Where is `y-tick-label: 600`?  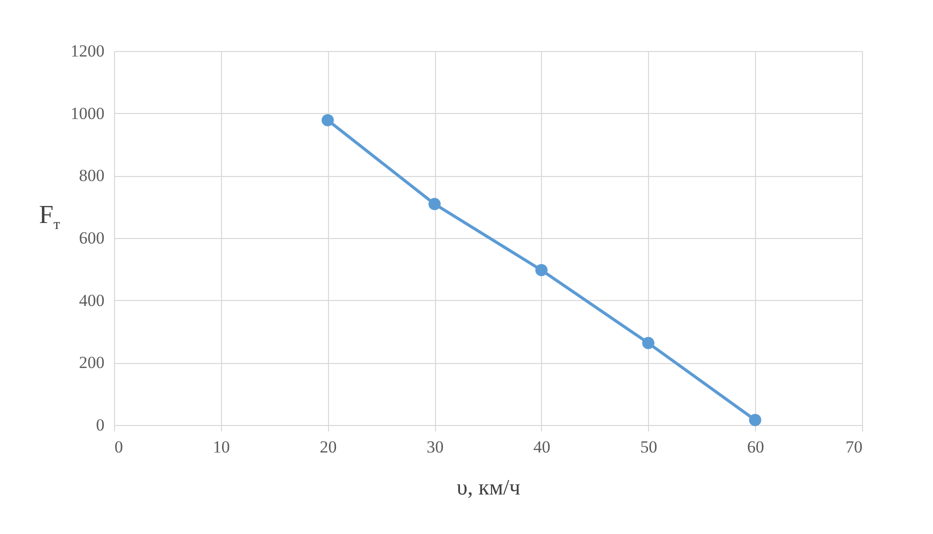
y-tick-label: 600 is located at coordinates (91, 238).